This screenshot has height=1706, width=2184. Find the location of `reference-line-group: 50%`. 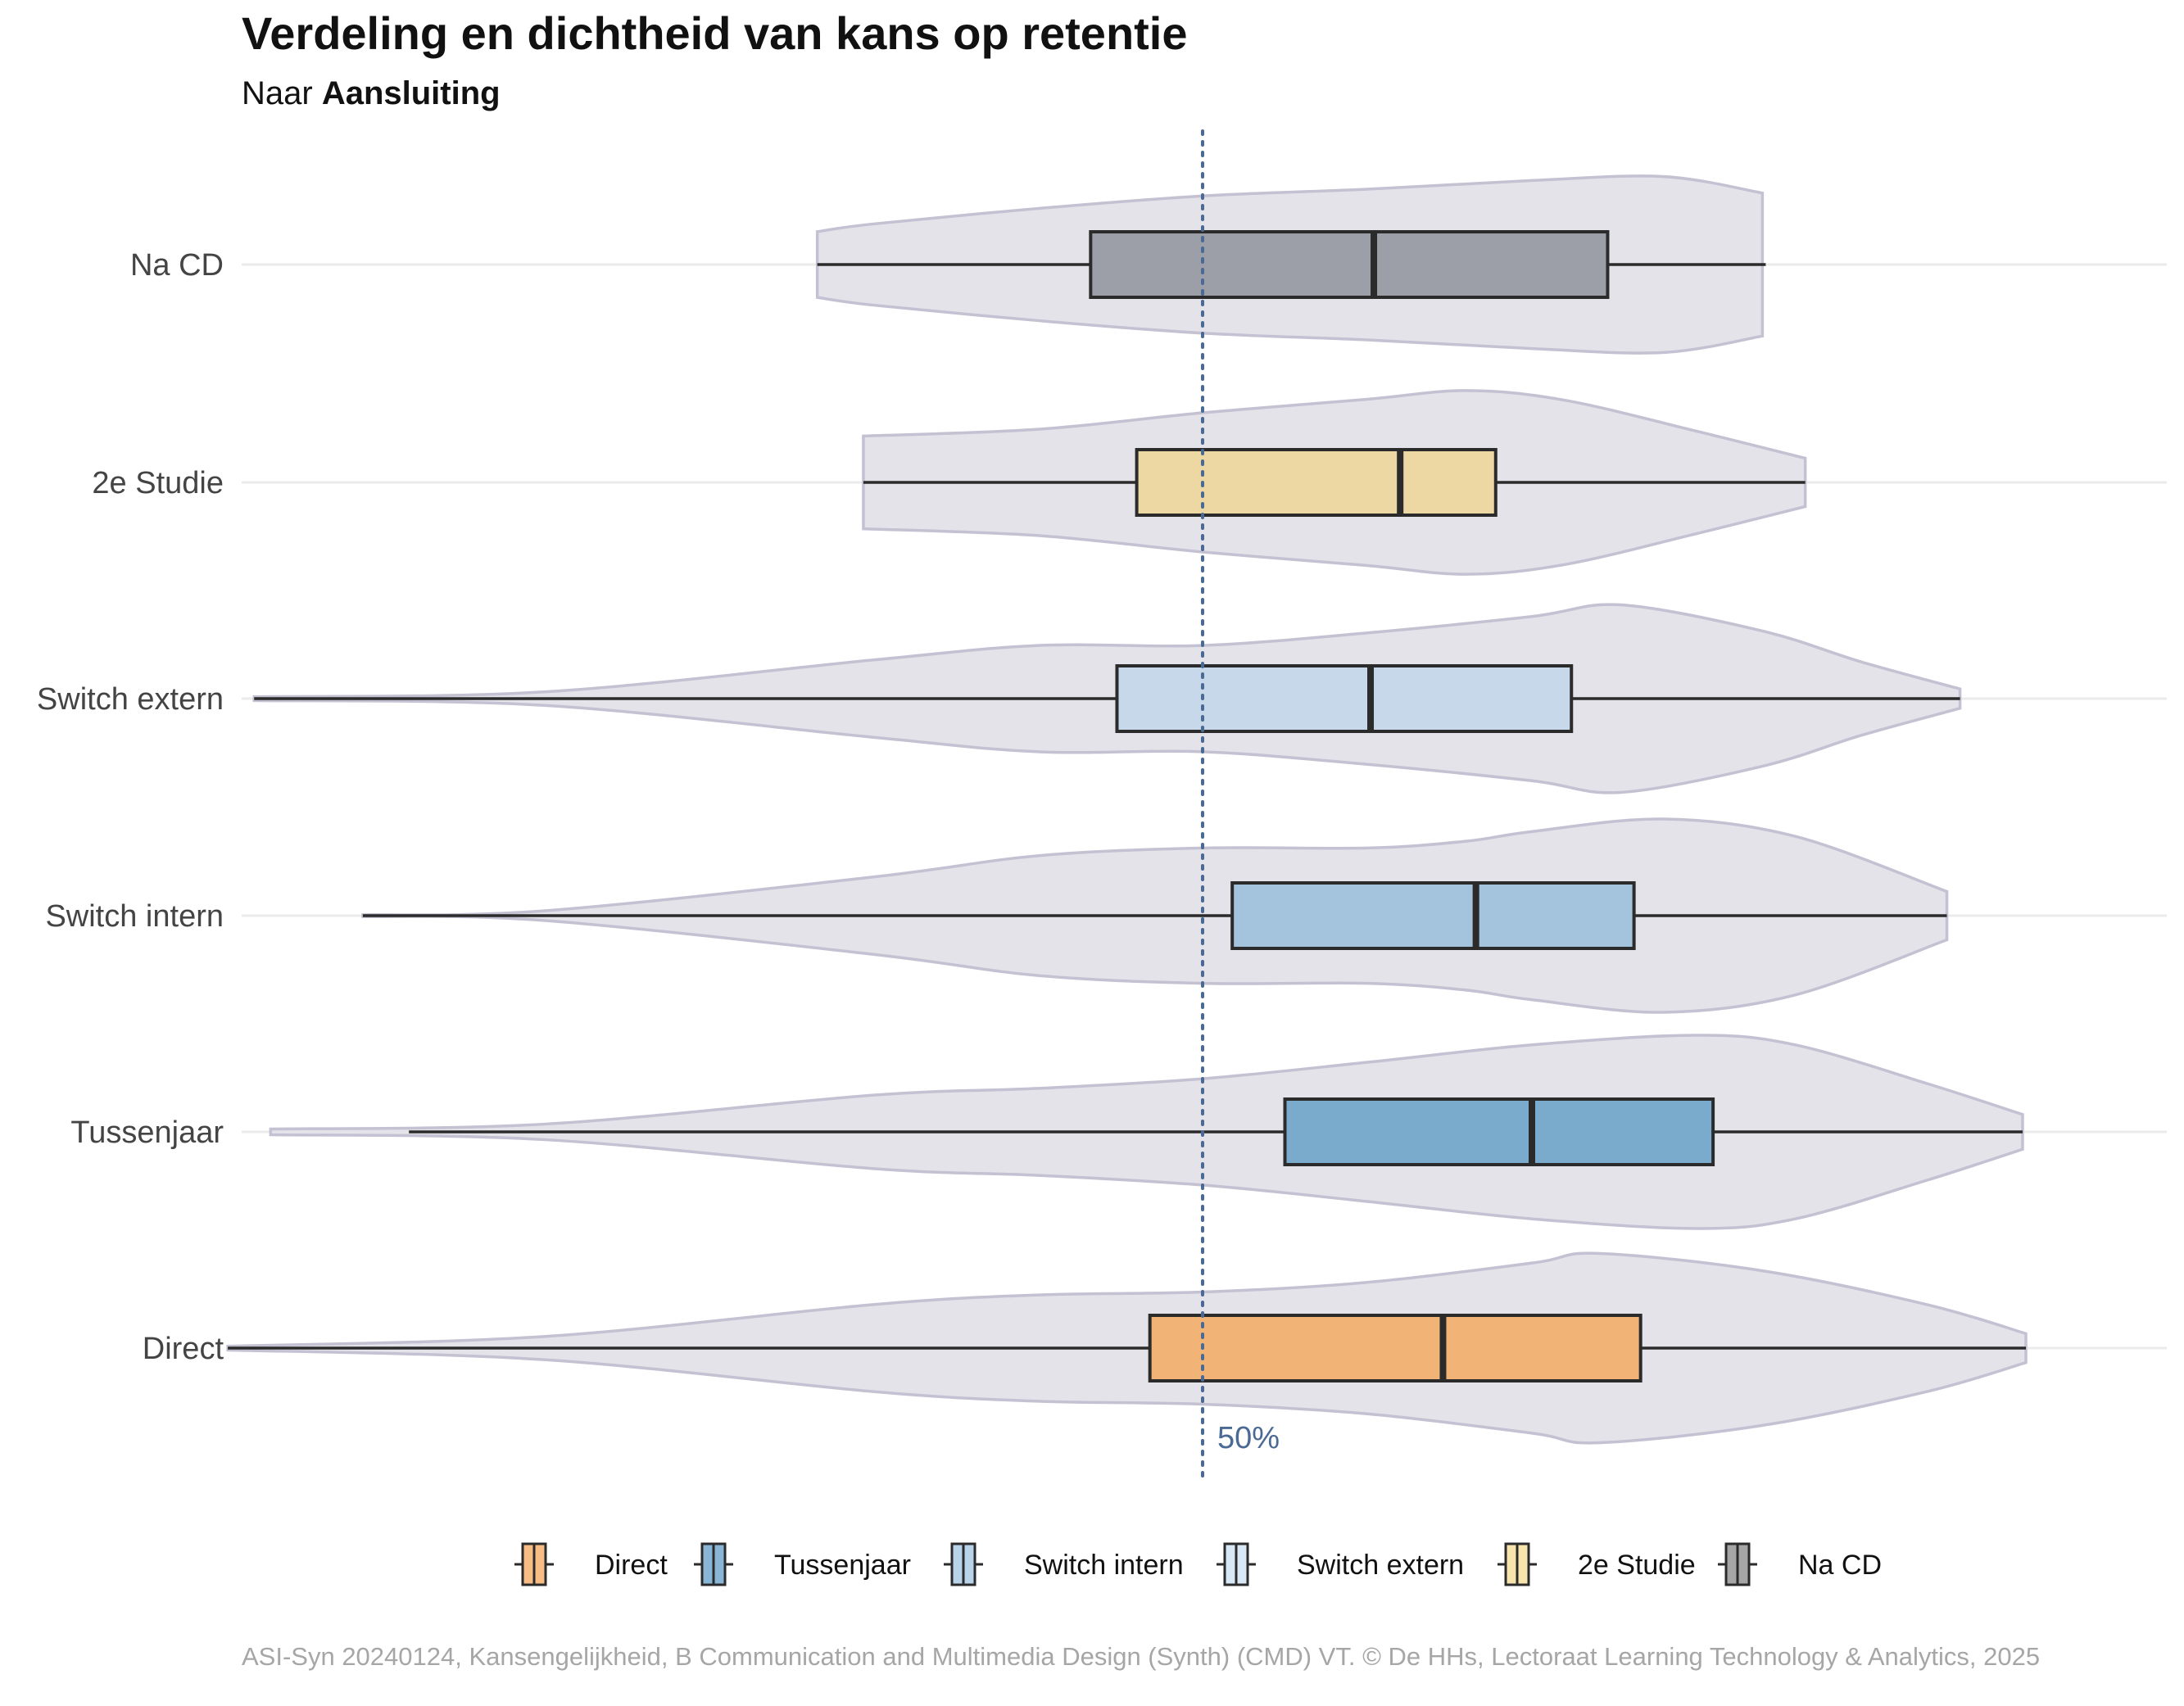

reference-line-group: 50% is located at coordinates (1240, 806).